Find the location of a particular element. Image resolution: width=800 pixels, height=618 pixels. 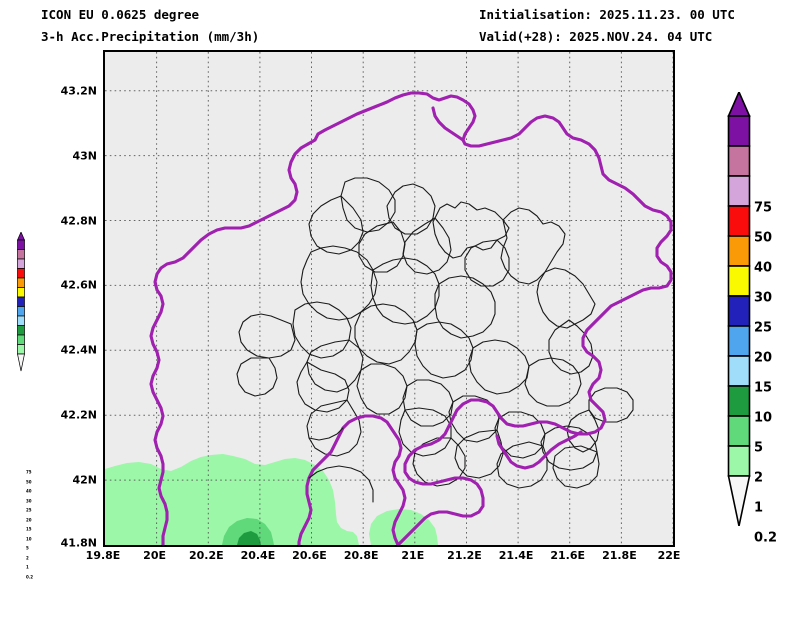

y-axis-tick-label: 41.8N is located at coordinates (78, 543).